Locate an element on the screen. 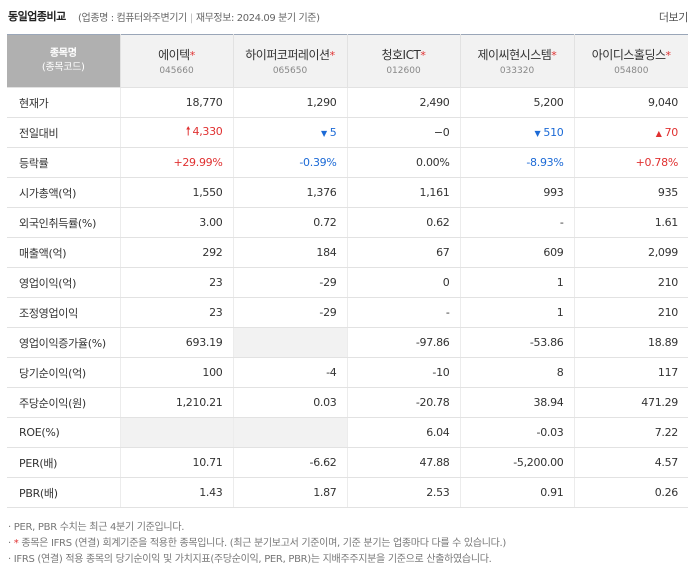 This screenshot has height=587, width=694. cell-value: 0.03 is located at coordinates (325, 402).